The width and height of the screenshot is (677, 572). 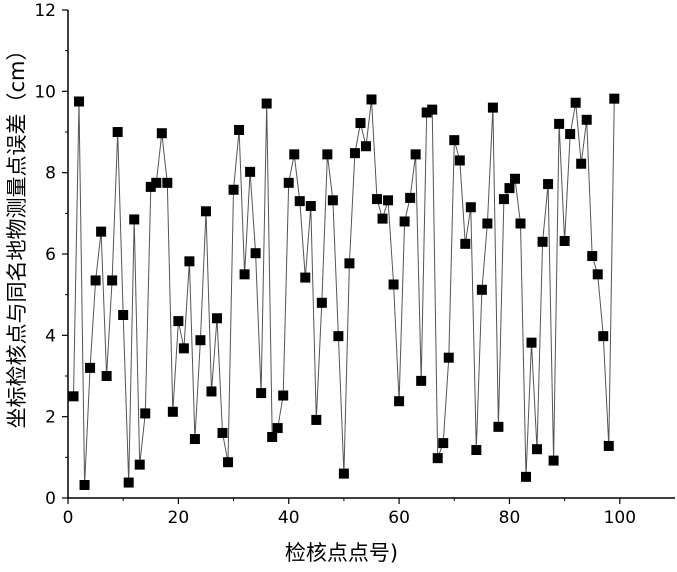 What do you see at coordinates (50, 174) in the screenshot?
I see `y-tick-label: 8` at bounding box center [50, 174].